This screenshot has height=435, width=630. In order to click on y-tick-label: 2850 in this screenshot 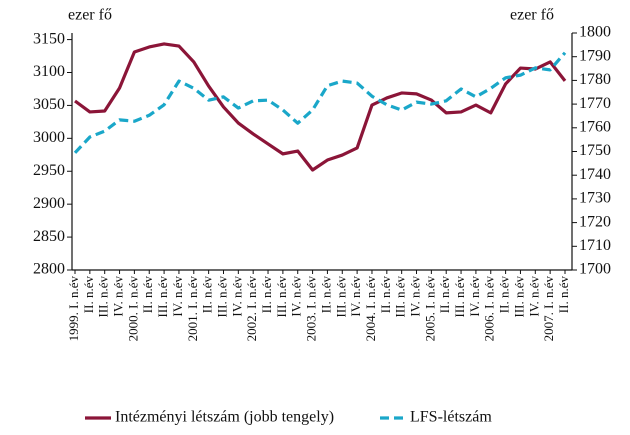, I will do `click(49, 236)`.